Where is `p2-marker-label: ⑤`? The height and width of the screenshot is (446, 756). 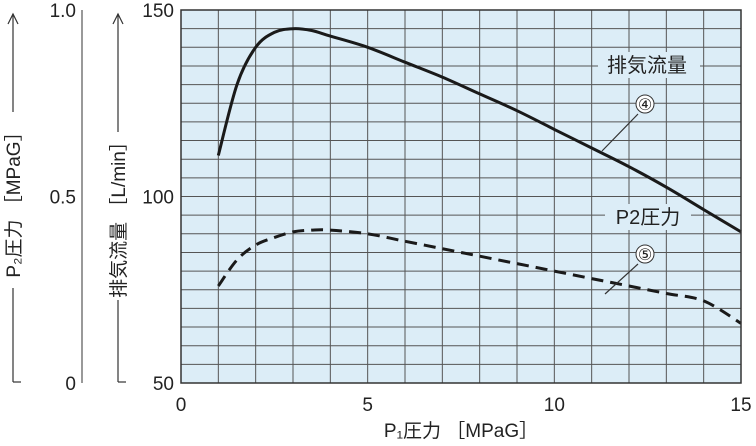 p2-marker-label: ⑤ is located at coordinates (645, 255).